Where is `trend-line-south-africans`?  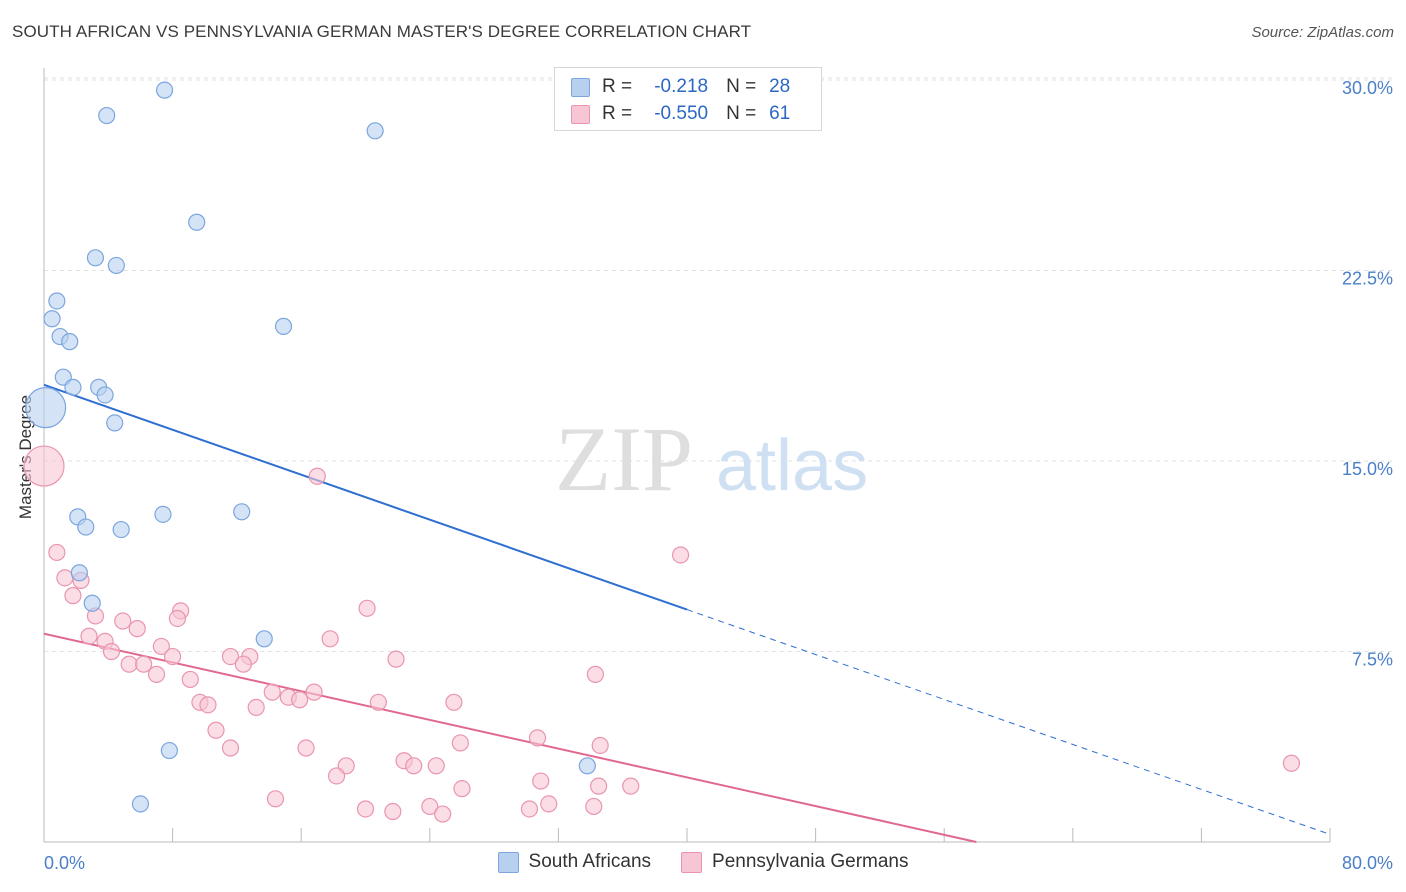
trend-line-south-africans is located at coordinates (365, 497).